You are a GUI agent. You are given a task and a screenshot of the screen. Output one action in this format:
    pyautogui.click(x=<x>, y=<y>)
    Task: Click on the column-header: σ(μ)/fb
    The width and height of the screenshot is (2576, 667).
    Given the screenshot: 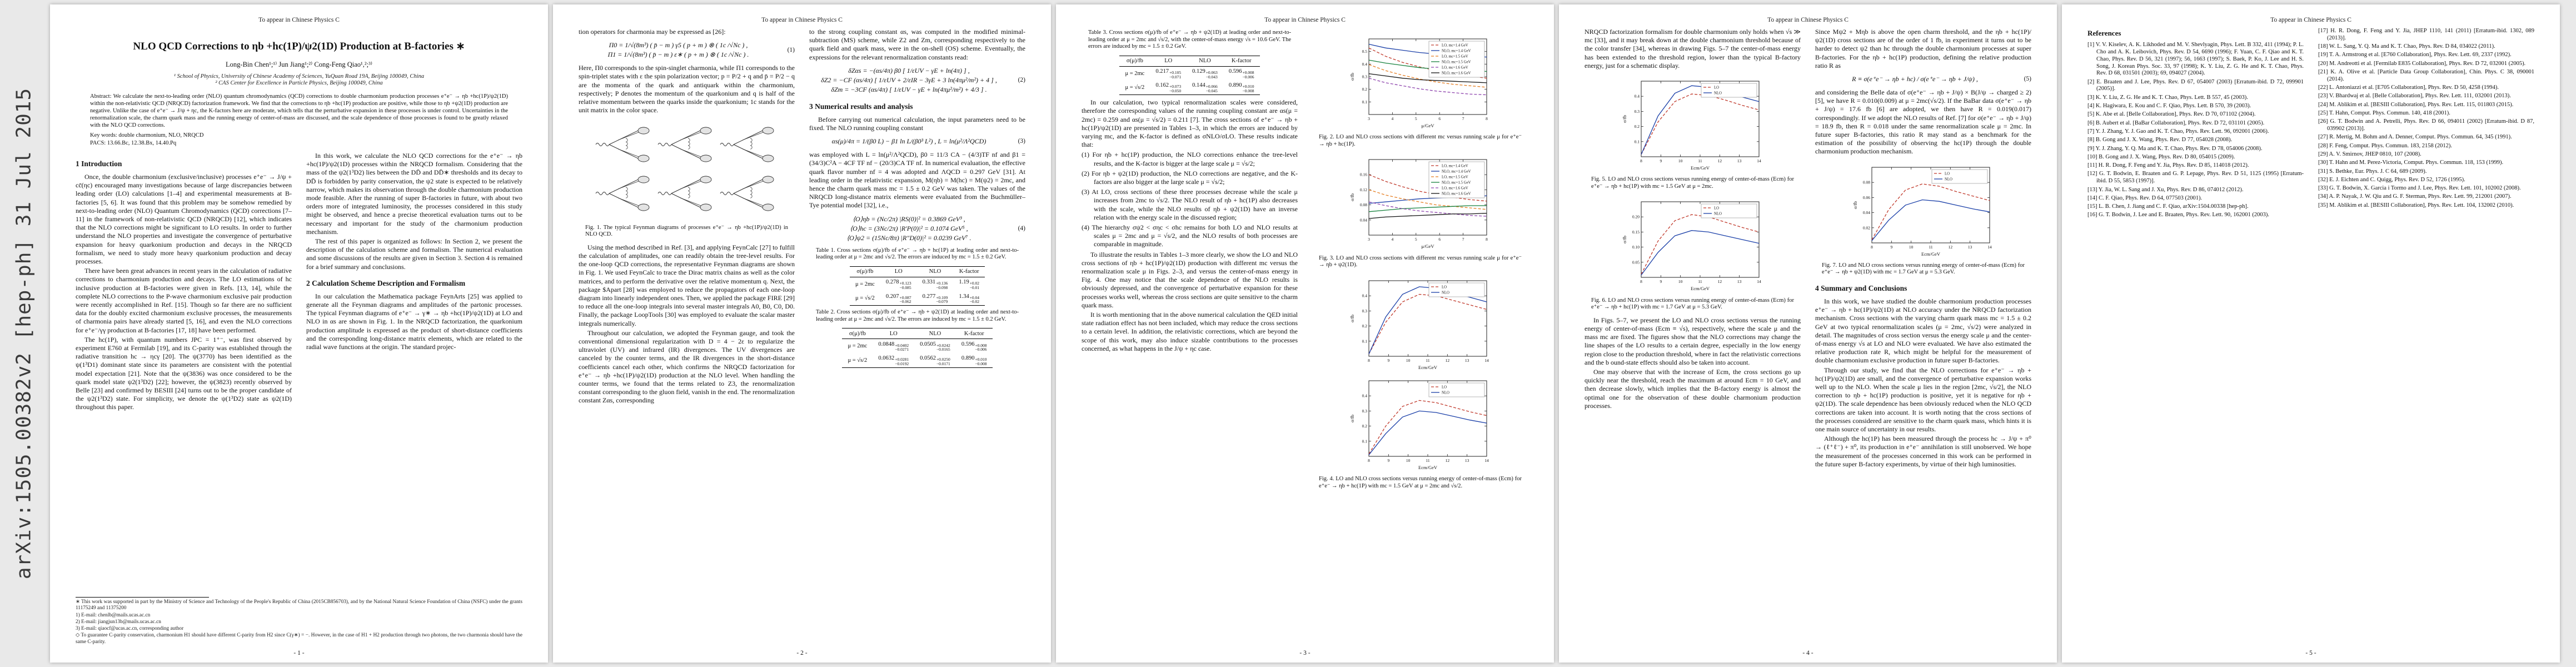 What is the action you would take?
    pyautogui.click(x=865, y=271)
    